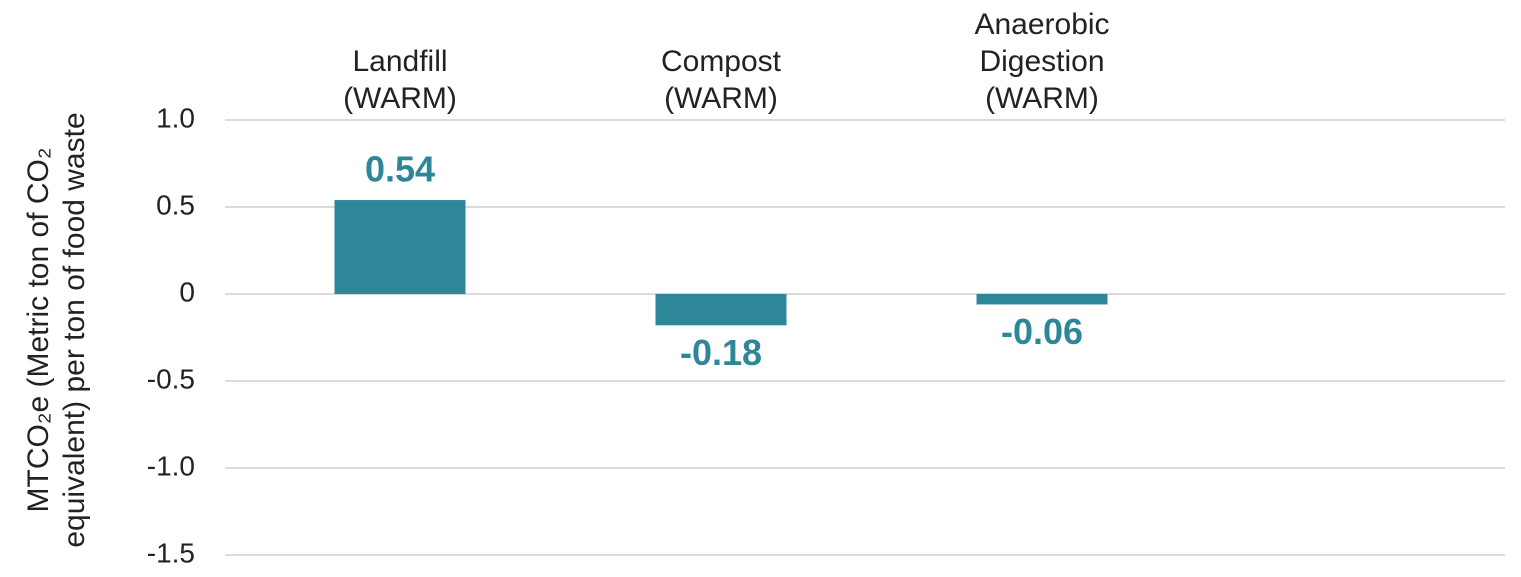 The image size is (1521, 577). What do you see at coordinates (175, 204) in the screenshot?
I see `y-tick-label: 0.5` at bounding box center [175, 204].